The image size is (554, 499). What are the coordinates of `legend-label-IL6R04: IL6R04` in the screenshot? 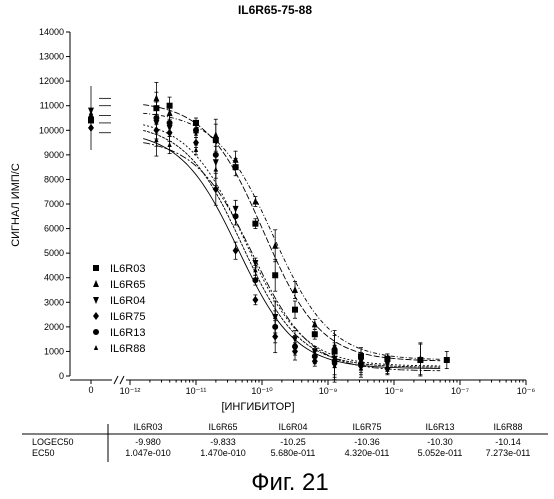 It's located at (127, 301).